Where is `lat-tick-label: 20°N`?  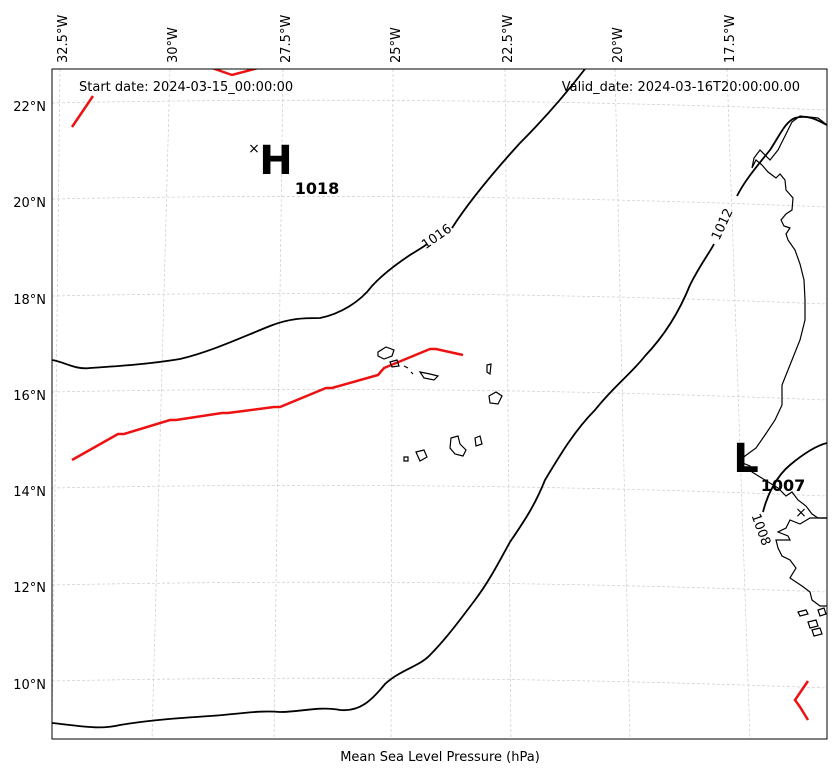
lat-tick-label: 20°N is located at coordinates (29, 203).